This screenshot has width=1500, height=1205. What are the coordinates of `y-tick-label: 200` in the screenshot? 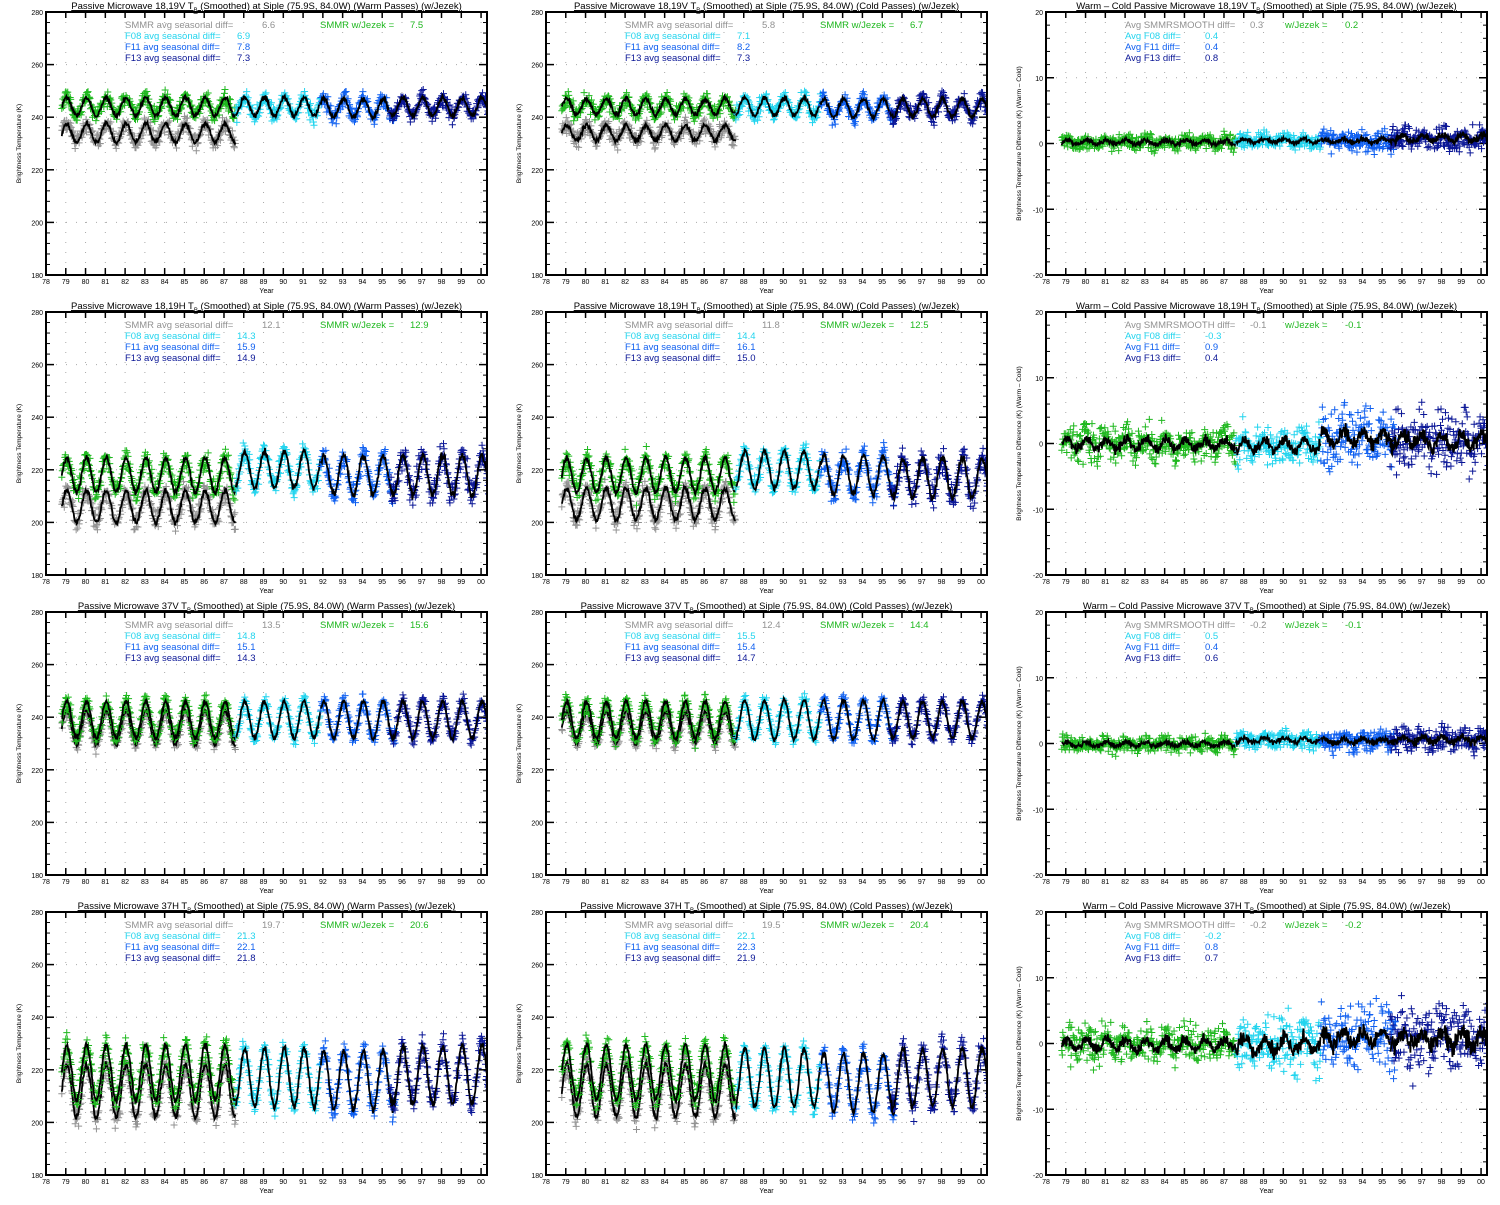 It's located at (37, 523).